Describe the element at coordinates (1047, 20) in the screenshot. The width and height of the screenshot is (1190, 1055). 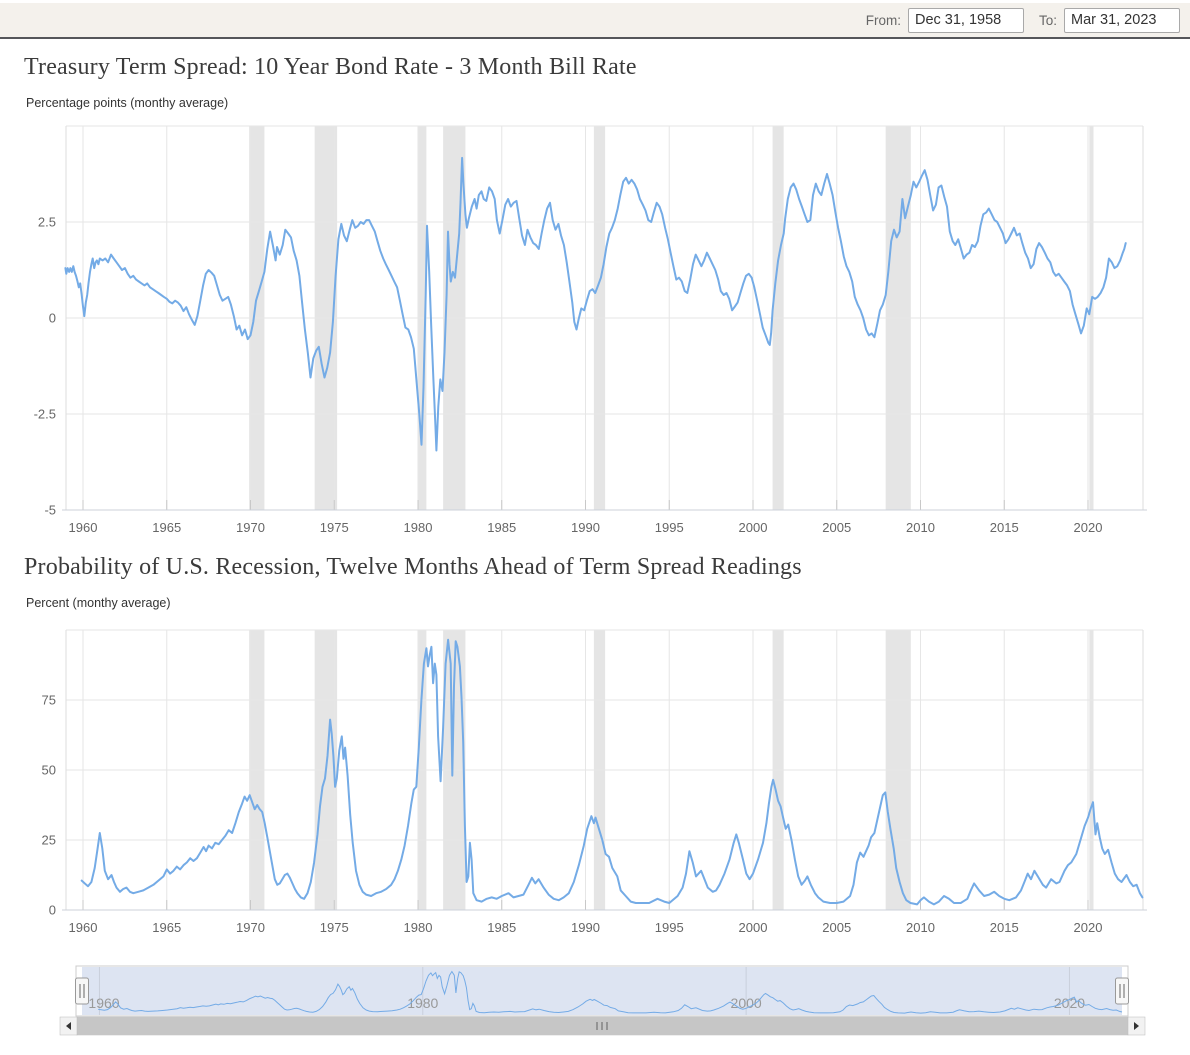
I see `to-label: To:` at that location.